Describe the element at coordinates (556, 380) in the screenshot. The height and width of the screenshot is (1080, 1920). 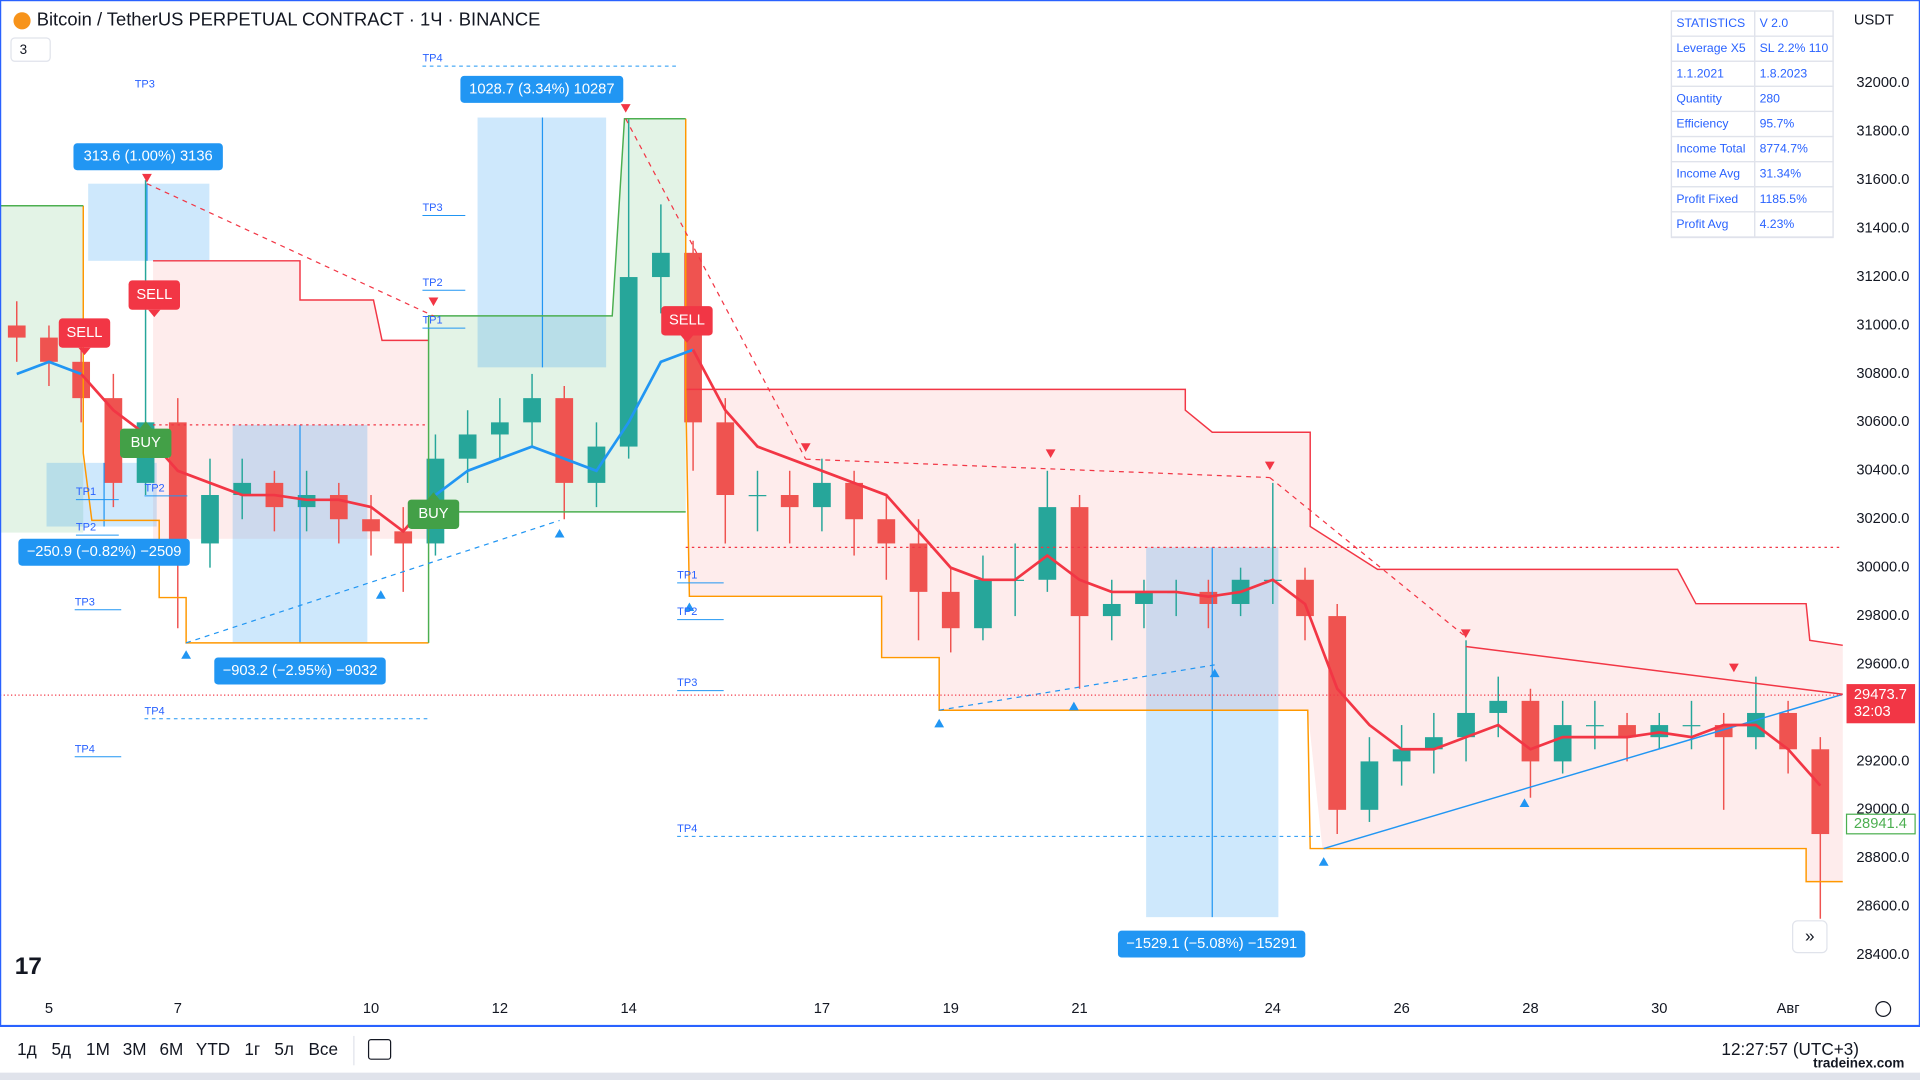
I see `trail-line` at that location.